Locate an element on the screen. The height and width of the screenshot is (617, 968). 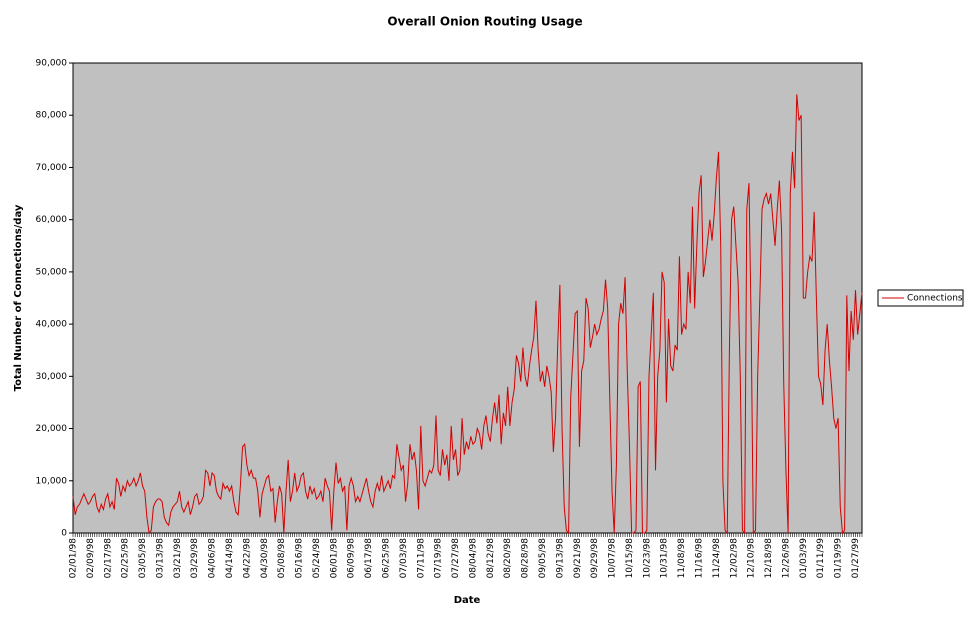
x-tick-label: 05/08/98 is located at coordinates (282, 558).